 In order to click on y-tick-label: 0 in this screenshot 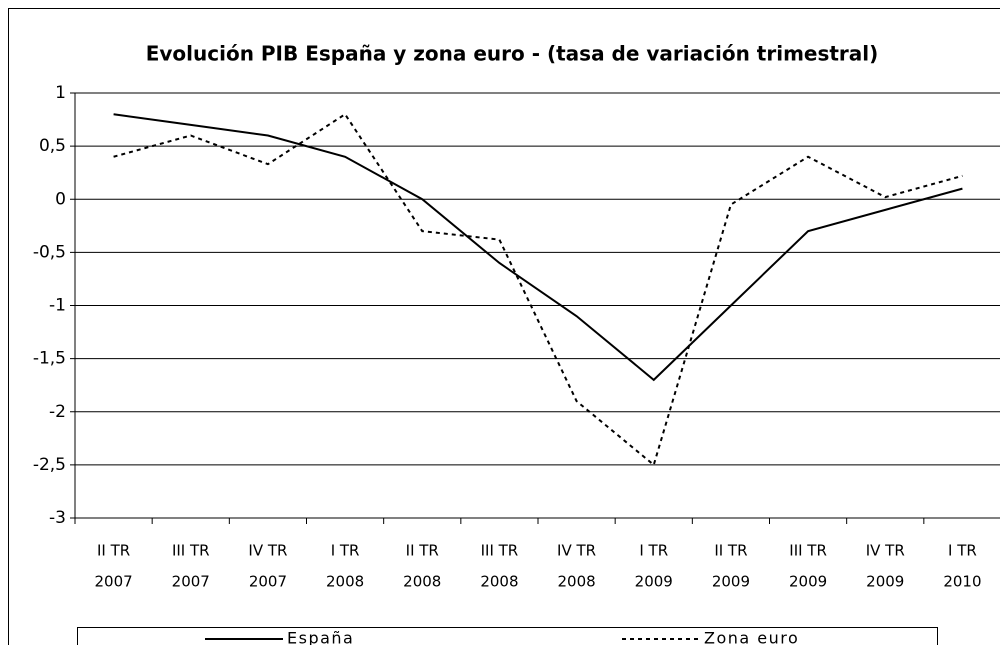, I will do `click(60, 199)`.